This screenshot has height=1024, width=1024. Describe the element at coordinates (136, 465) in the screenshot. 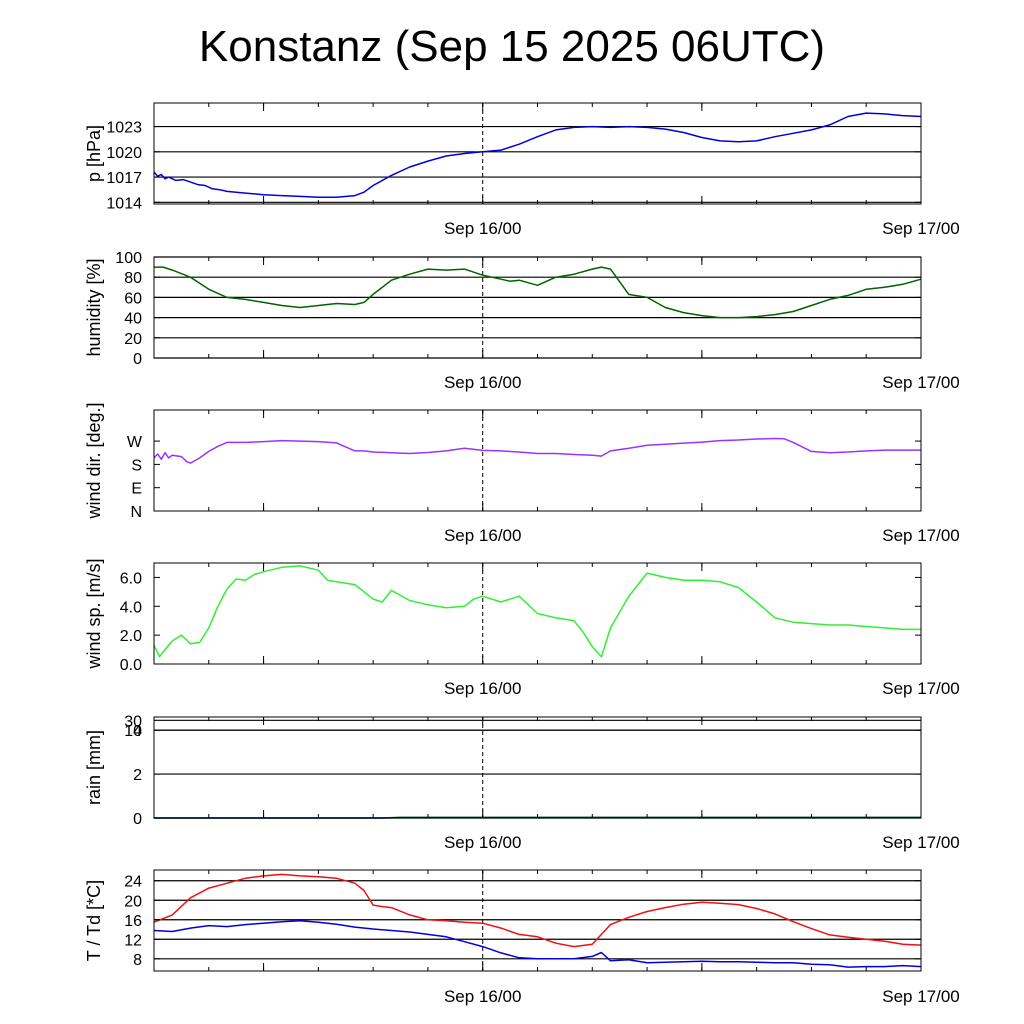

I see `y-tick-label: S` at that location.